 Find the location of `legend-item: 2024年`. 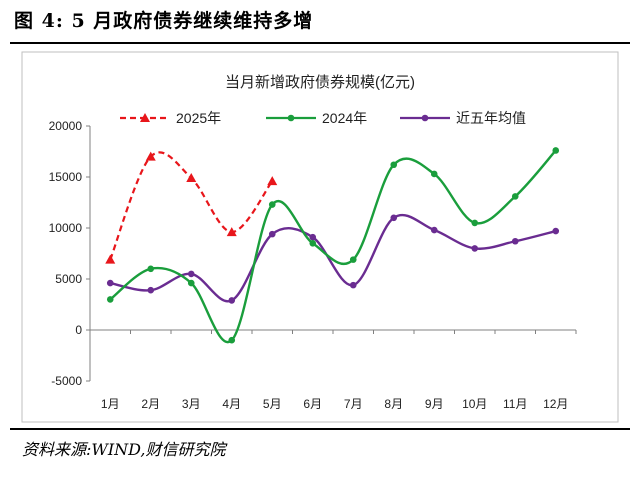

legend-item: 2024年 is located at coordinates (316, 118).